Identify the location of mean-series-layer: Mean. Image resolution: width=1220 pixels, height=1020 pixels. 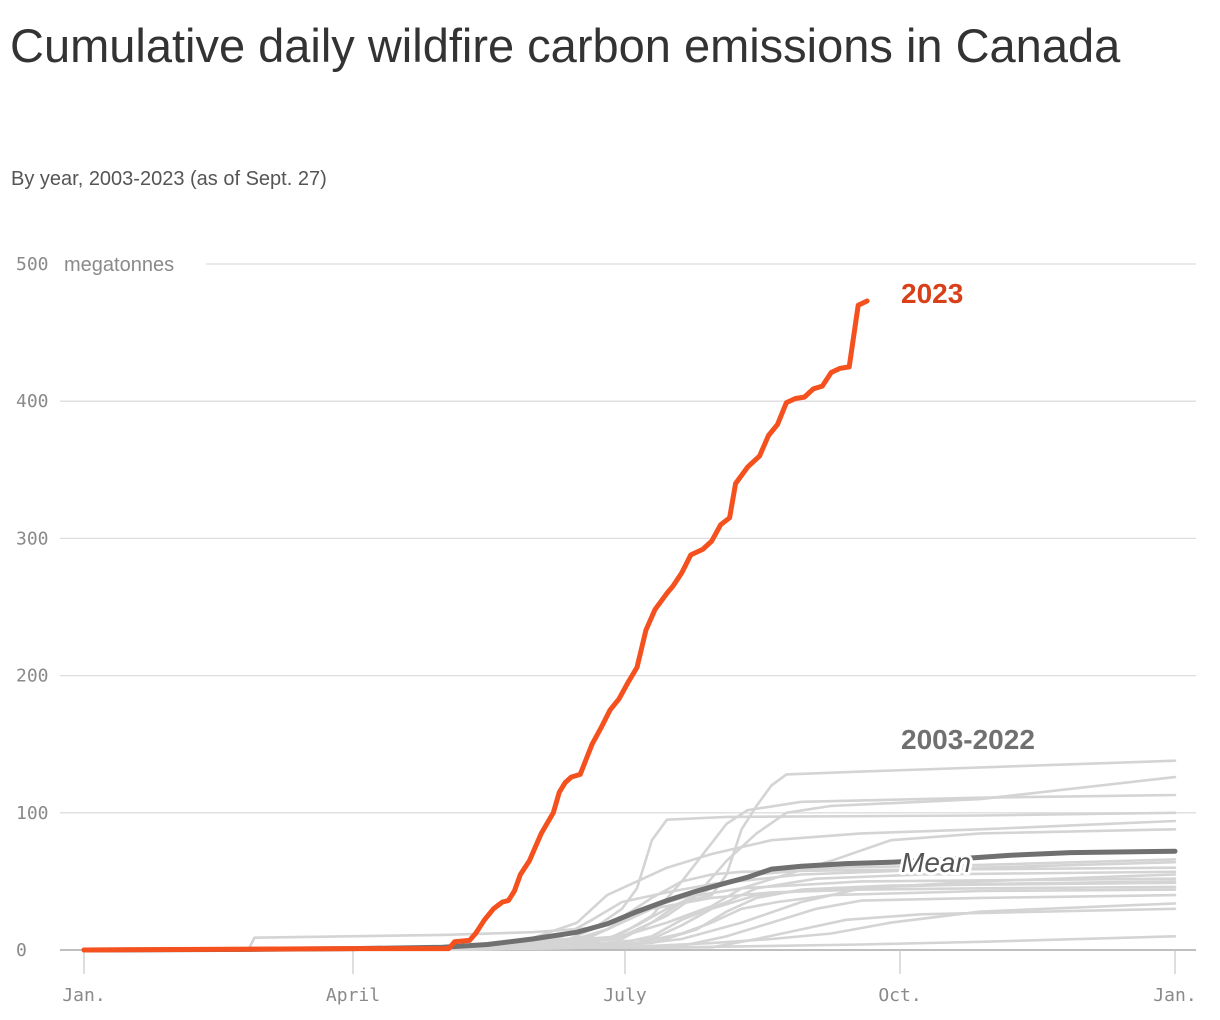
(629, 898).